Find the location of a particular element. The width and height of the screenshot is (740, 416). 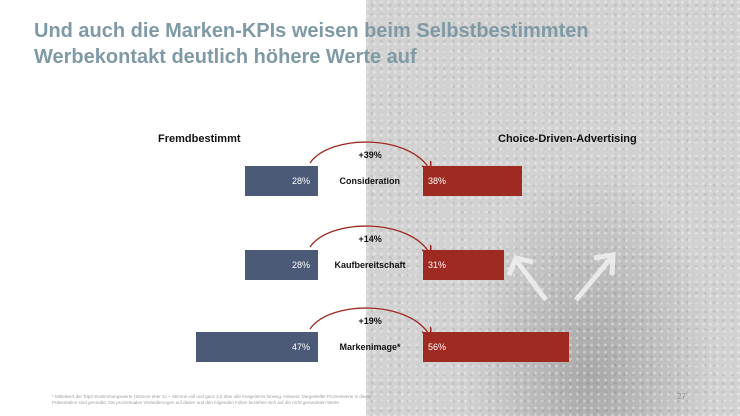

arrows-photo-decoration is located at coordinates (561, 277).